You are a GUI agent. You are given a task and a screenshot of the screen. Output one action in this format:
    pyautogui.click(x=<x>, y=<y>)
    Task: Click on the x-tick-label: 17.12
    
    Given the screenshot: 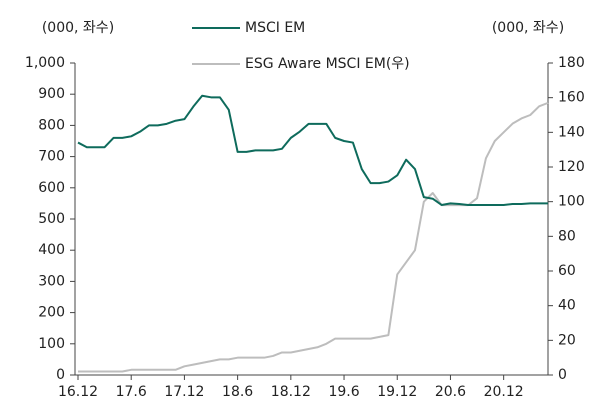 What is the action you would take?
    pyautogui.click(x=184, y=392)
    